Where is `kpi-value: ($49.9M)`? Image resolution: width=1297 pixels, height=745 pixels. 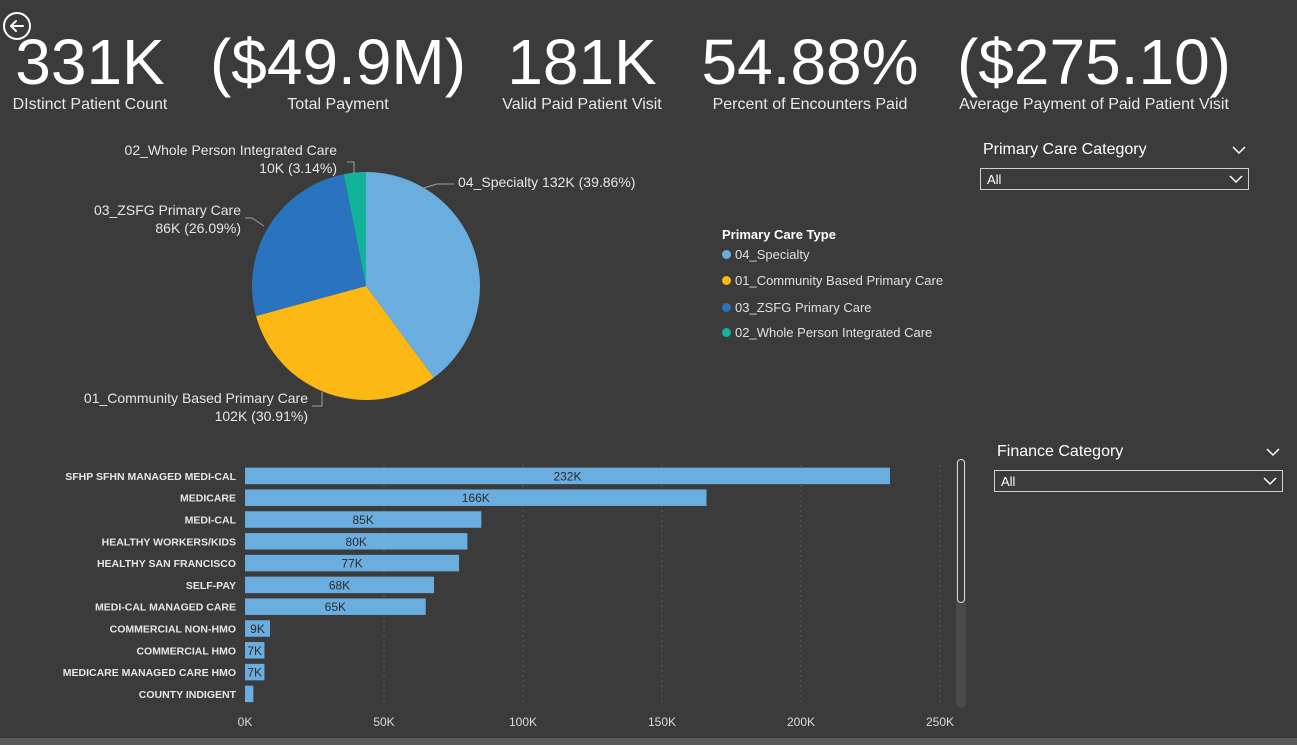
kpi-value: ($49.9M) is located at coordinates (338, 62).